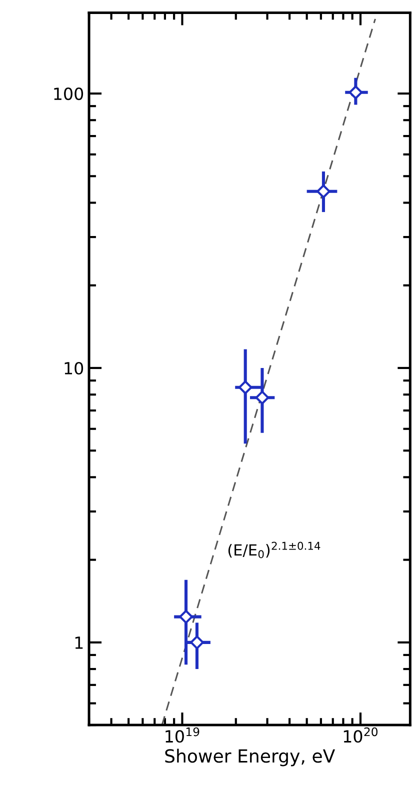 The image size is (416, 795). What do you see at coordinates (79, 642) in the screenshot?
I see `y-tick-label: 1` at bounding box center [79, 642].